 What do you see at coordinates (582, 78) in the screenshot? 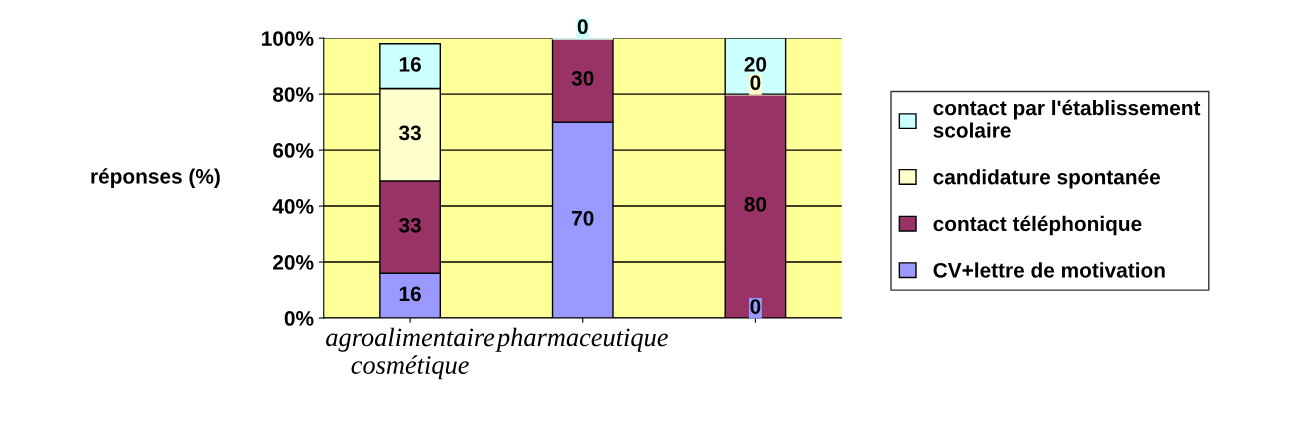
I see `data-label: 30` at bounding box center [582, 78].